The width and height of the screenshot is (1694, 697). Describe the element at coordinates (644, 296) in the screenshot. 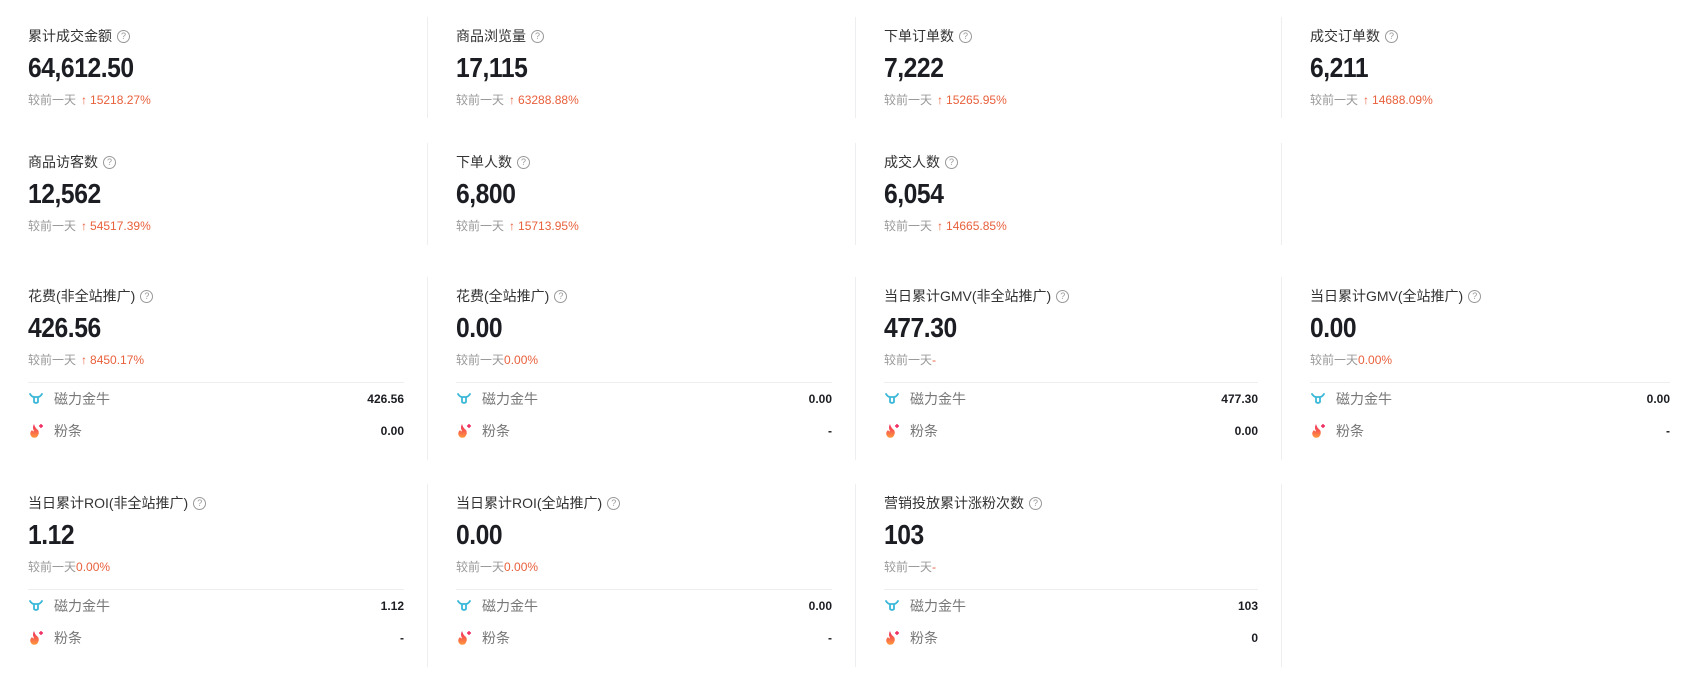

I see `metric-label: 花费(全站推广)?` at that location.